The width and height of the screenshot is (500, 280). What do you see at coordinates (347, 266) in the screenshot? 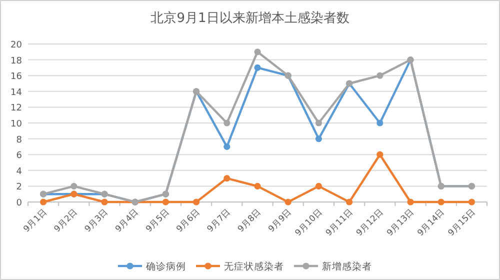
I see `legend-label: 新增感染者` at bounding box center [347, 266].